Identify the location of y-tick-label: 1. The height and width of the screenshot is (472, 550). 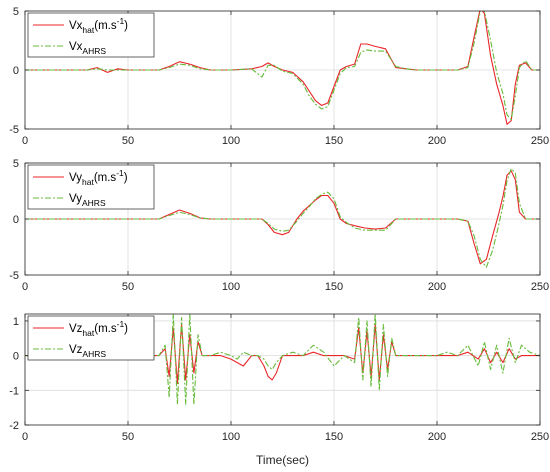
(16, 322).